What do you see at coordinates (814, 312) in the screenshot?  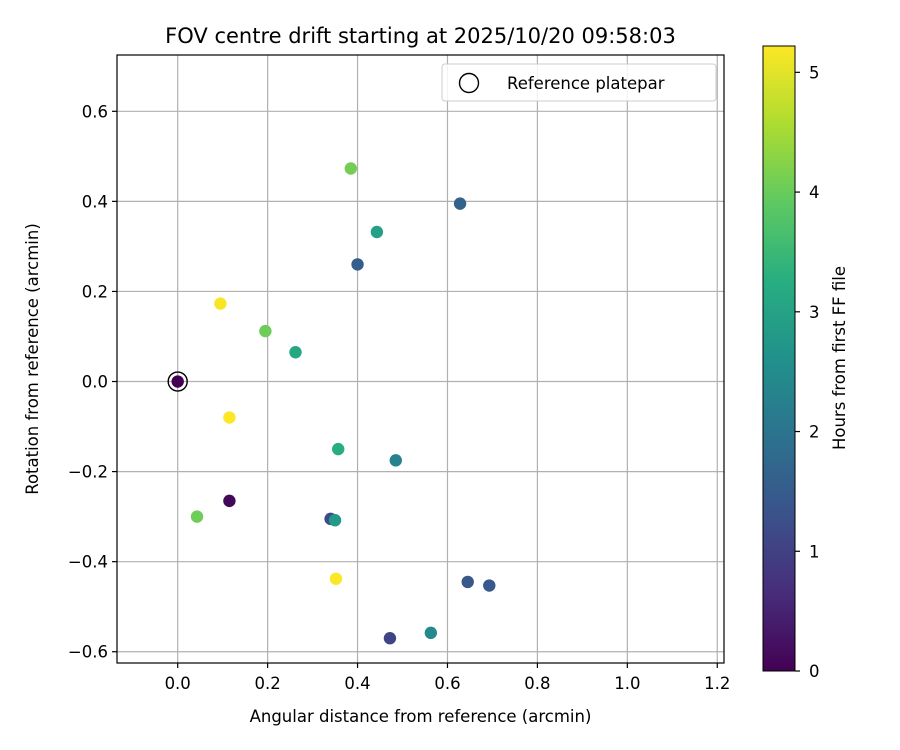 I see `colorbar-tick-label: 3` at bounding box center [814, 312].